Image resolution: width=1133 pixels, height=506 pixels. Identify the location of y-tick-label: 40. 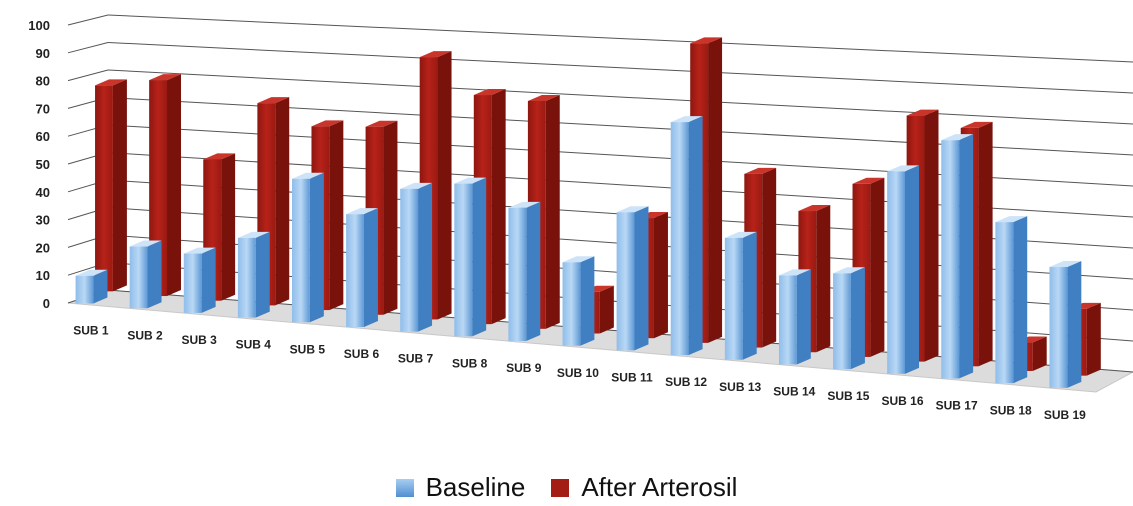
(43, 192).